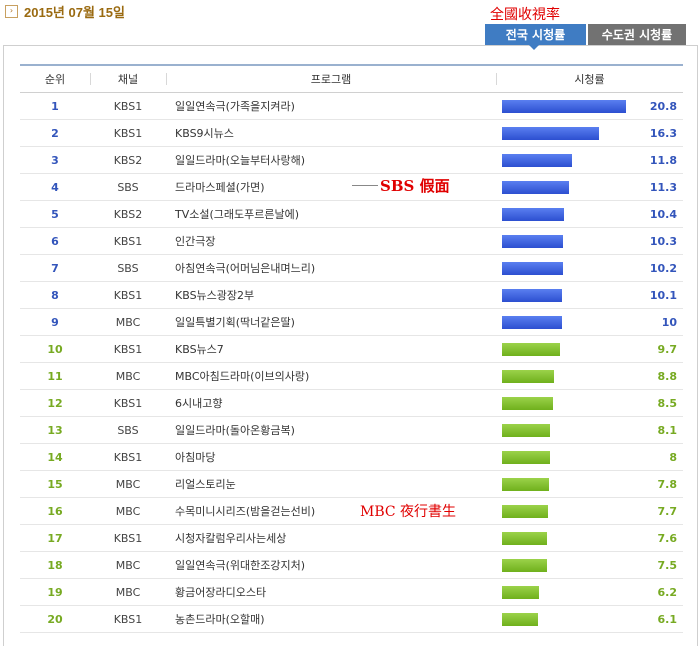 The image size is (698, 646). What do you see at coordinates (128, 160) in the screenshot?
I see `channel-name: KBS2` at bounding box center [128, 160].